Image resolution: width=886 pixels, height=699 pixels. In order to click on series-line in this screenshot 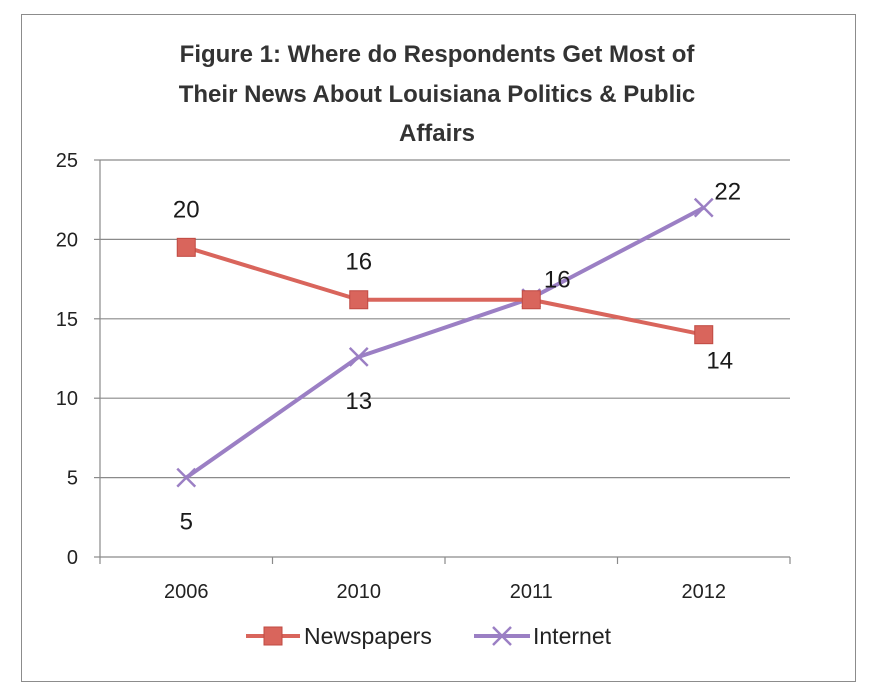, I will do `click(445, 291)`.